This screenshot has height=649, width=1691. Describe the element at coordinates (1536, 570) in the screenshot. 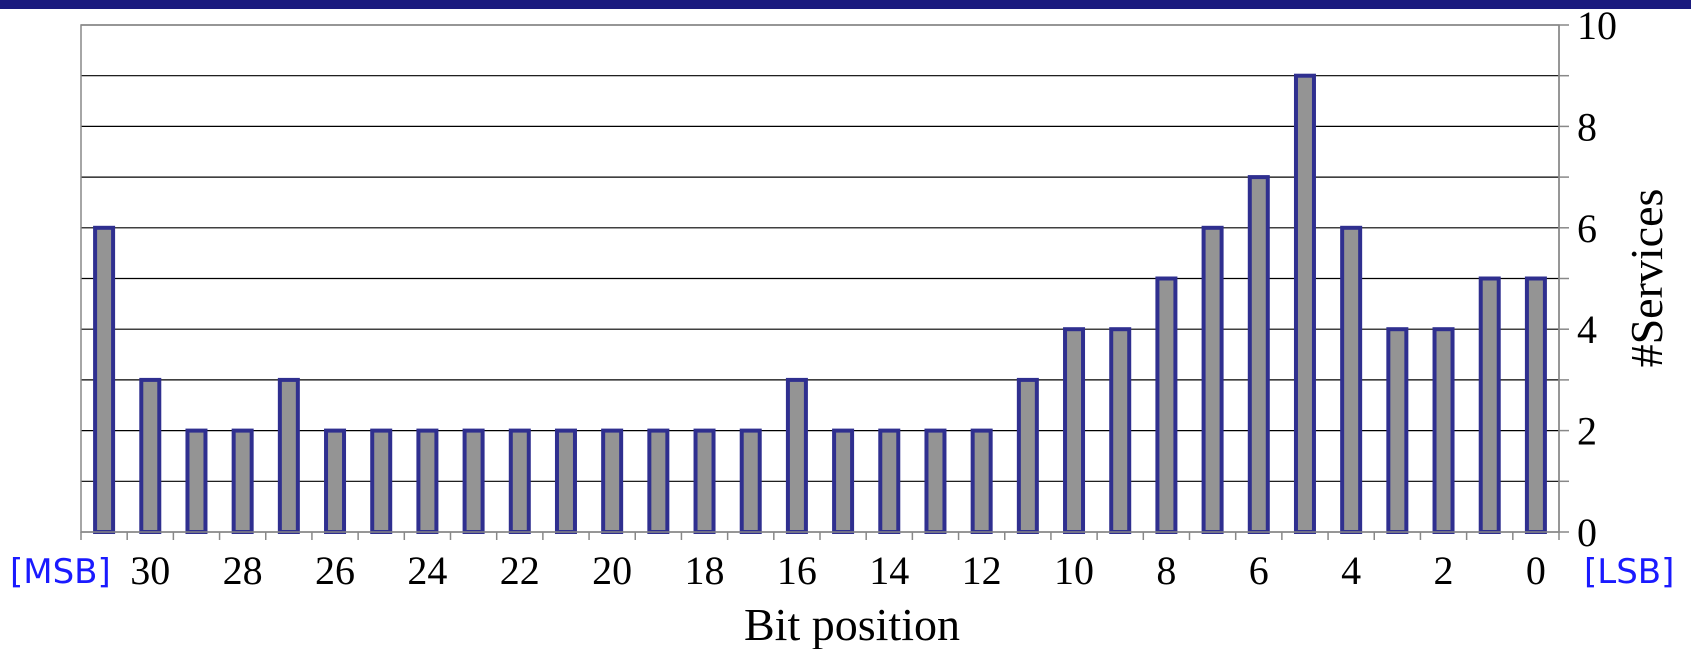

I see `x-tick-label: 0` at that location.